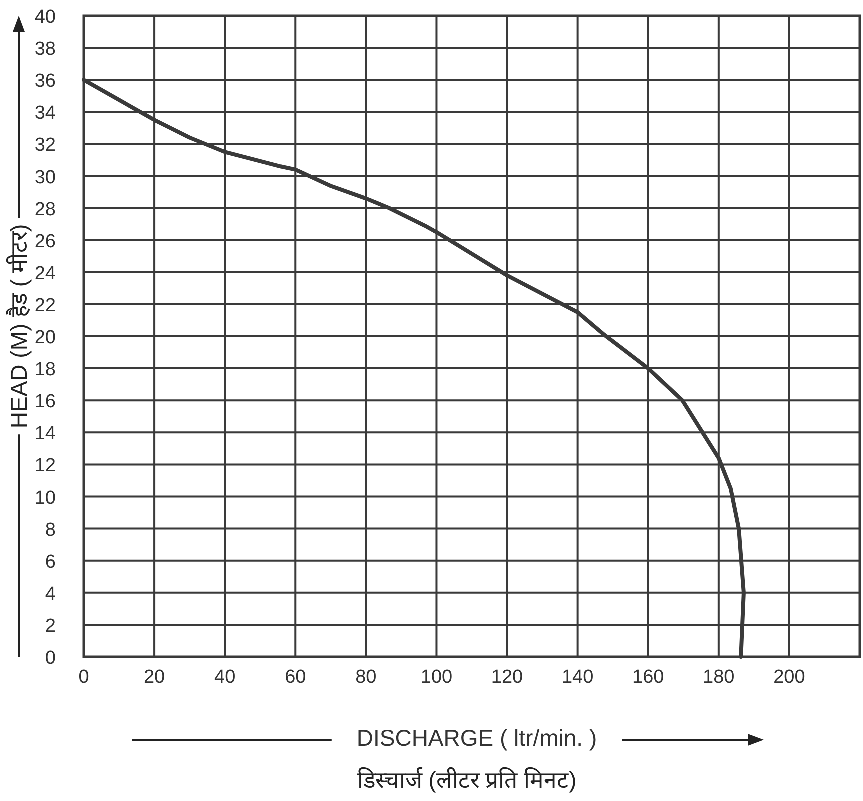 The height and width of the screenshot is (801, 863). What do you see at coordinates (507, 677) in the screenshot?
I see `x-tick-label: 120` at bounding box center [507, 677].